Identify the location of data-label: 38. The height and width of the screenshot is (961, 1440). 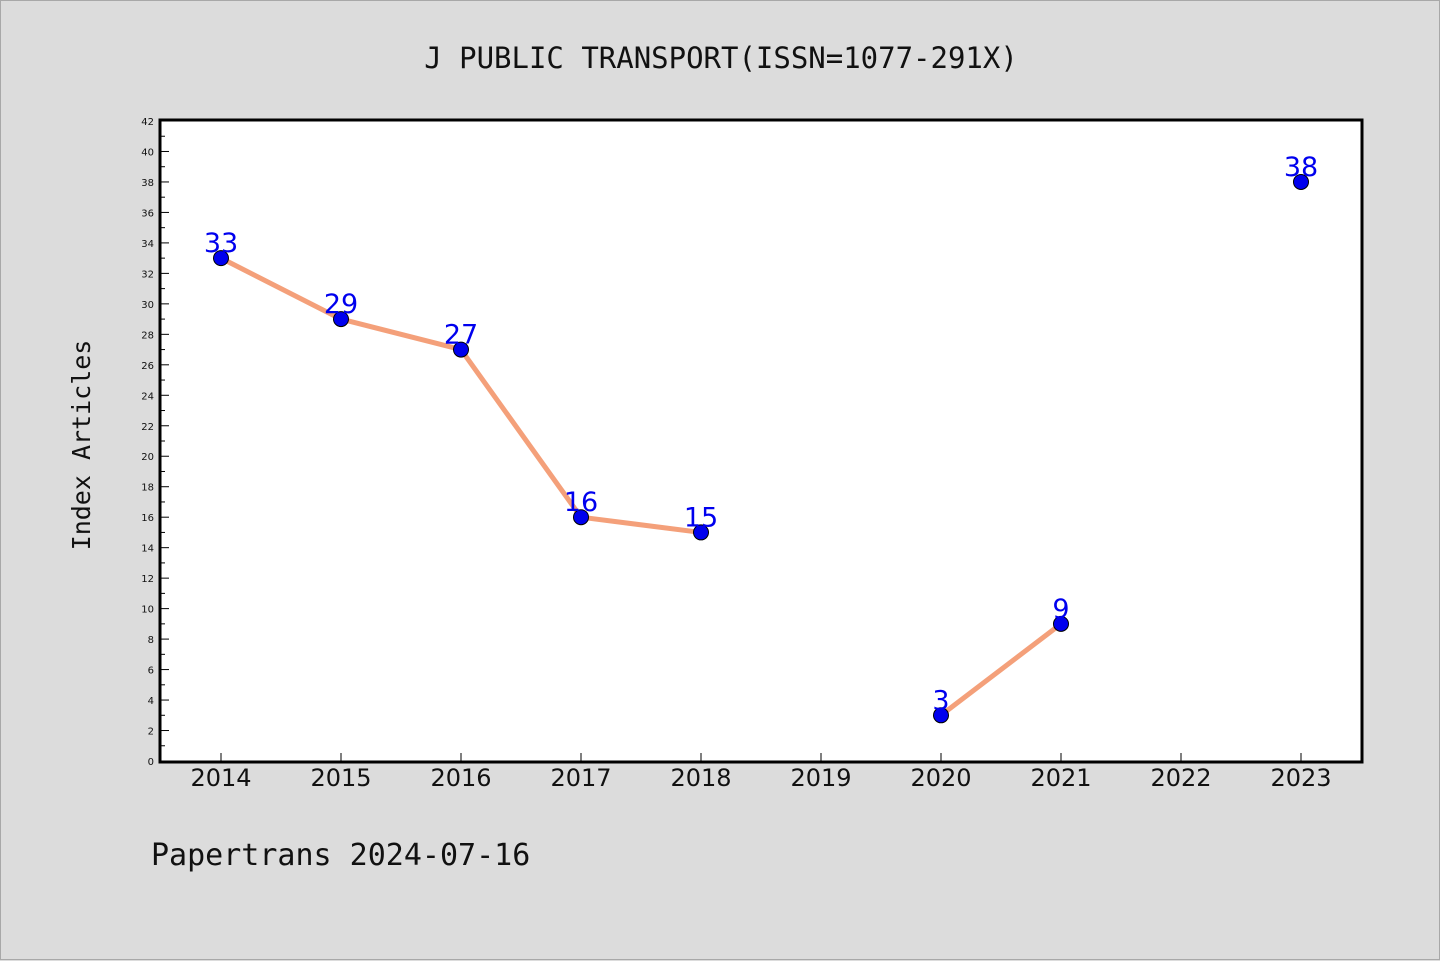
(1301, 167).